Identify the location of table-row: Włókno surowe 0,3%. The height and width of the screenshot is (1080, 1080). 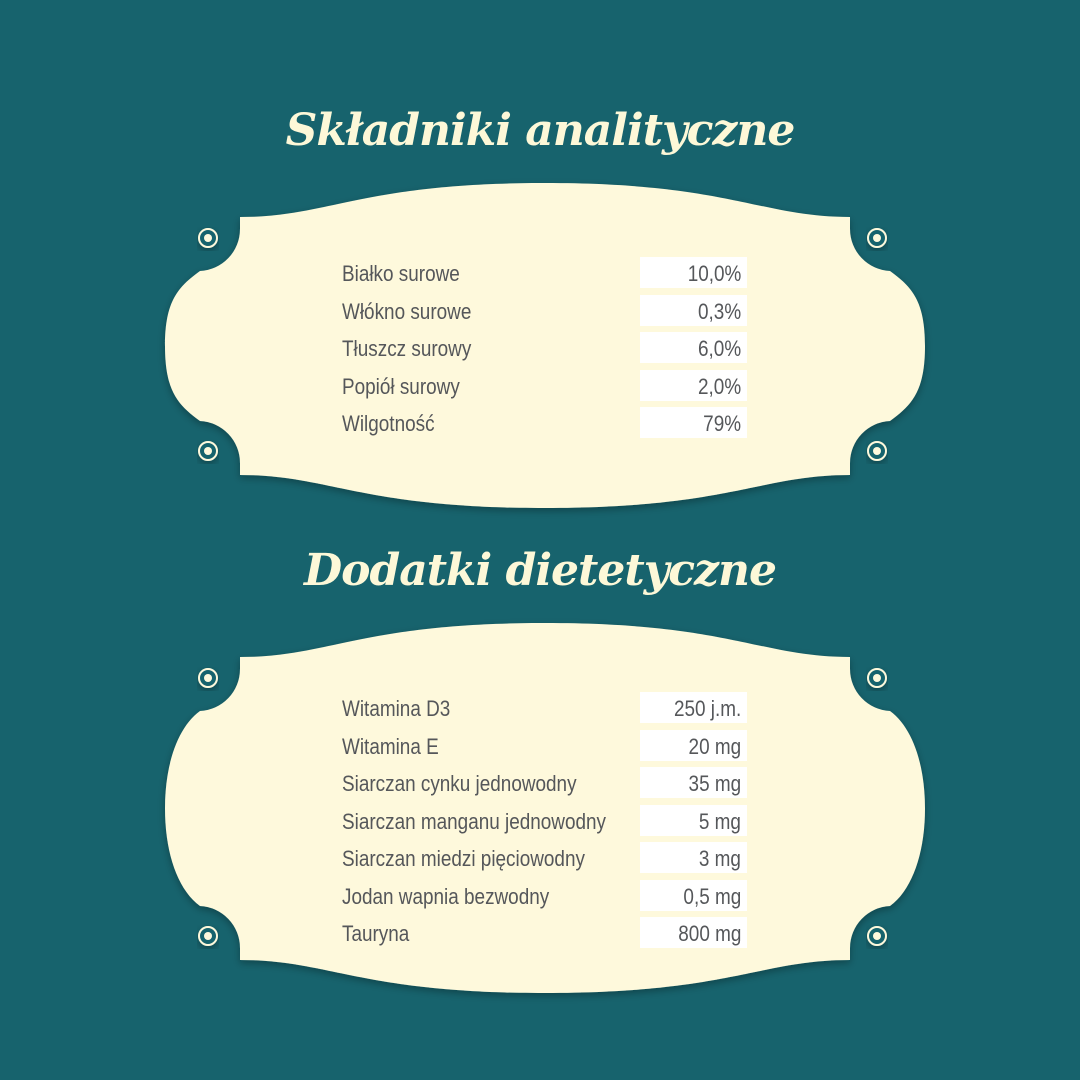
(545, 313).